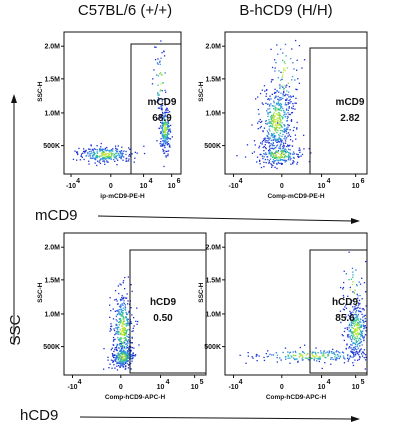 The width and height of the screenshot is (404, 435). Describe the element at coordinates (213, 280) in the screenshot. I see `y-tick-label: 1.5M` at that location.